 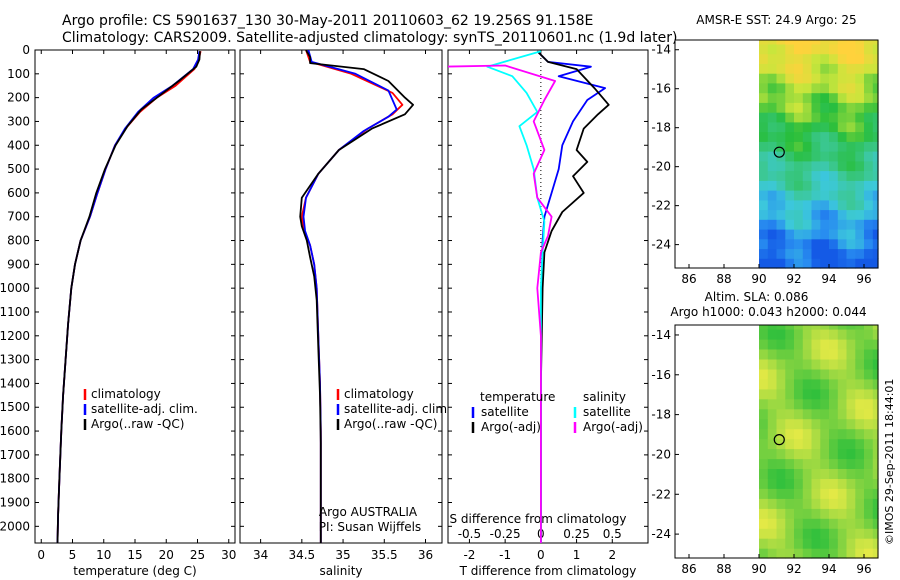 What do you see at coordinates (661, 335) in the screenshot?
I see `sla-map-ytick-label: -14` at bounding box center [661, 335].